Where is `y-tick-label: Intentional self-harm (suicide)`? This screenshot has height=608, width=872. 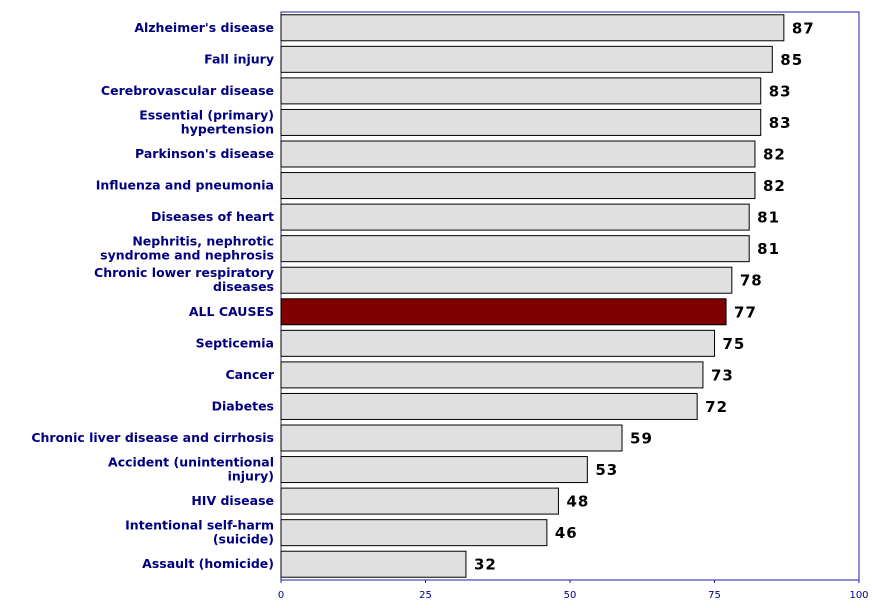
y-tick-label: Intentional self-harm (suicide) is located at coordinates (199, 531).